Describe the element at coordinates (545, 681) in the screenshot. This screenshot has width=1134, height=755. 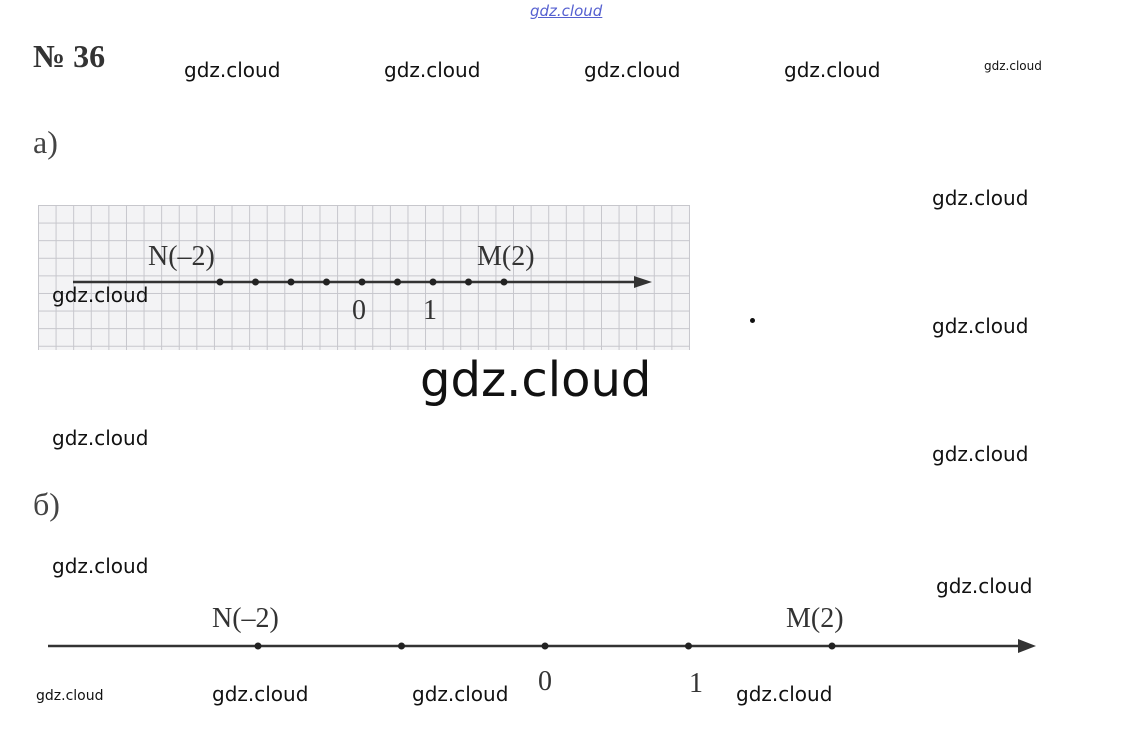
I see `tick-0-b: 0` at that location.